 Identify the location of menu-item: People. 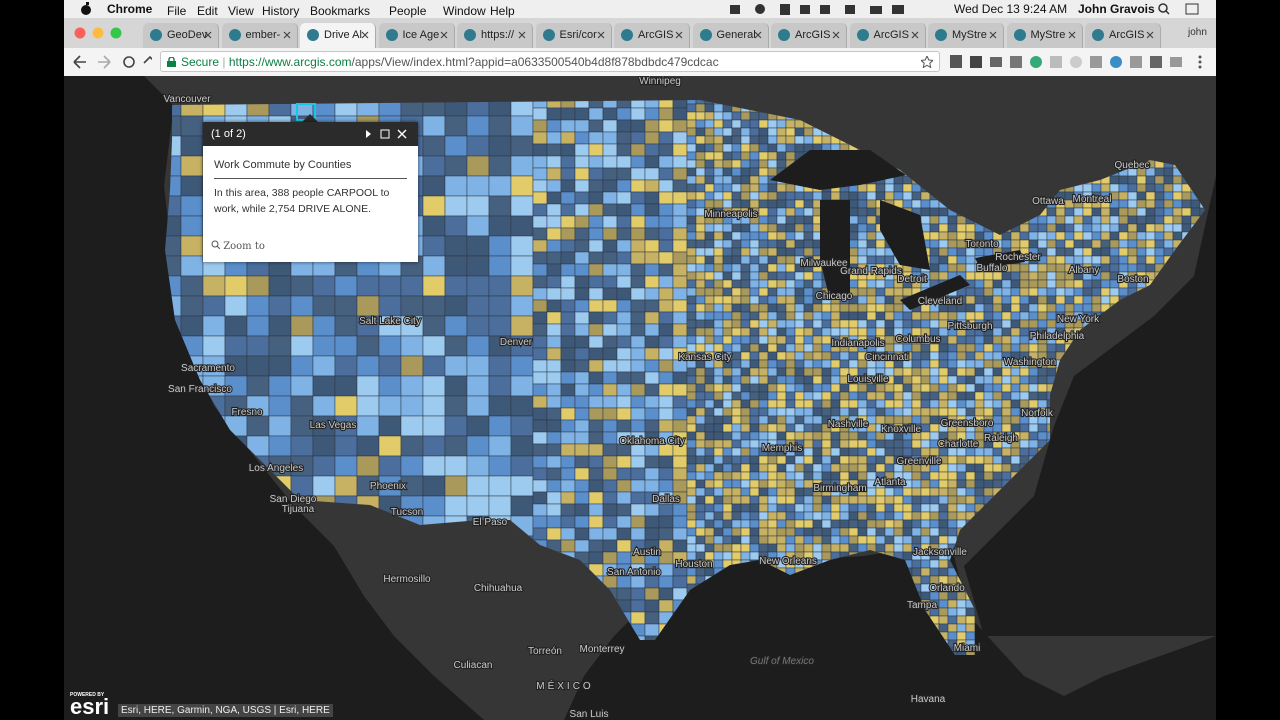
(408, 11).